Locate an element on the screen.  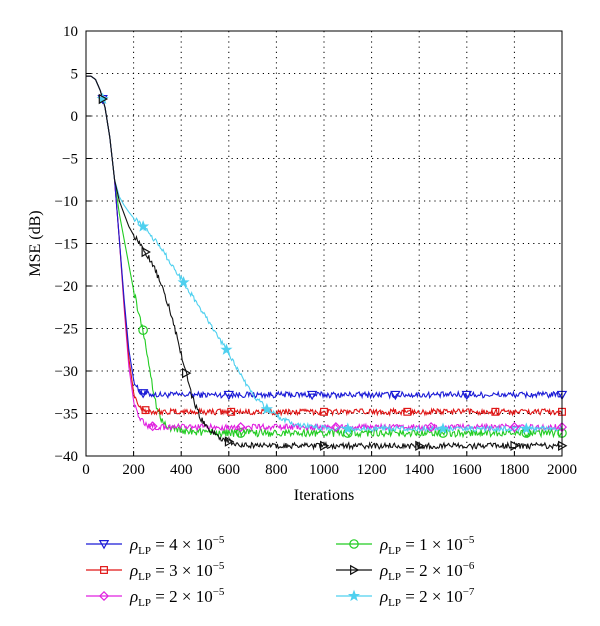
legend-entry: ρLP = 3 × 10−5 is located at coordinates (155, 571).